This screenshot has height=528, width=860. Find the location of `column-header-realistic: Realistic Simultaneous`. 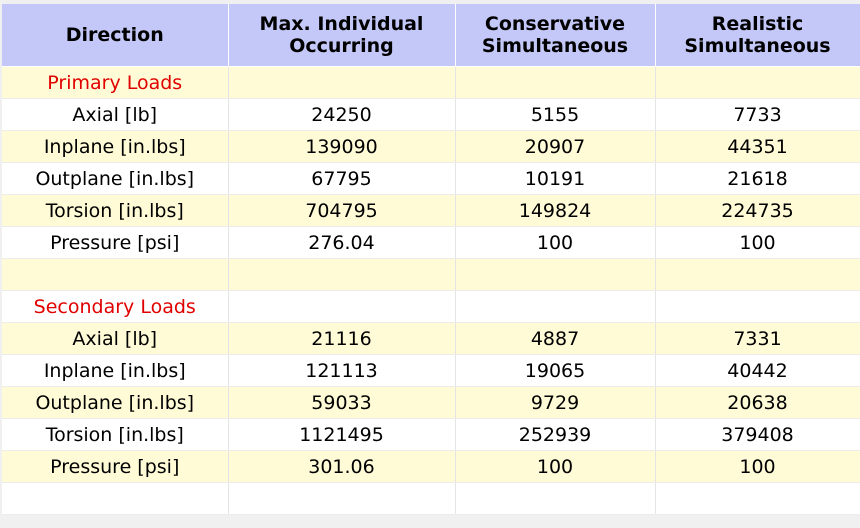

column-header-realistic: Realistic Simultaneous is located at coordinates (757, 35).